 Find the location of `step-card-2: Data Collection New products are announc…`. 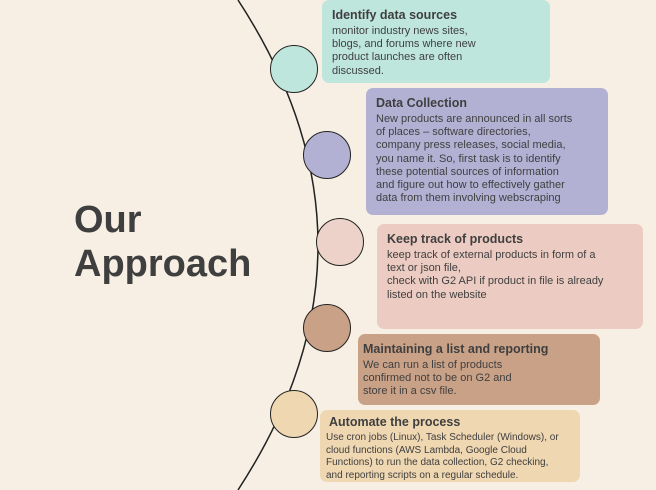

step-card-2: Data Collection New products are announc… is located at coordinates (487, 151).